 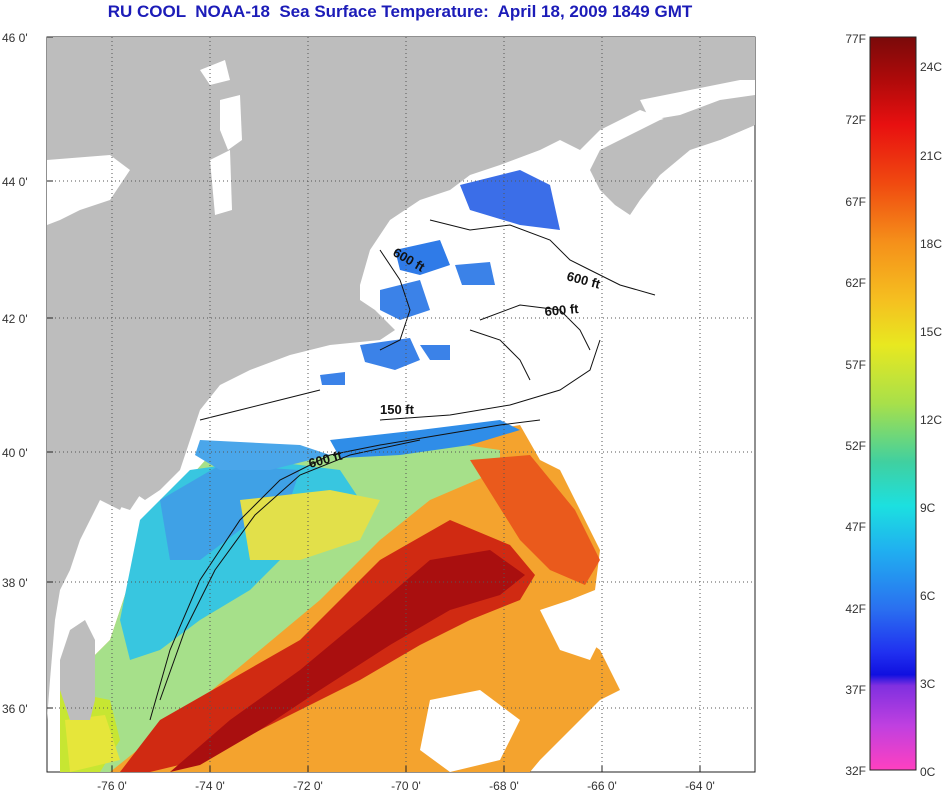 I want to click on lon-label: -64 0', so click(x=700, y=786).